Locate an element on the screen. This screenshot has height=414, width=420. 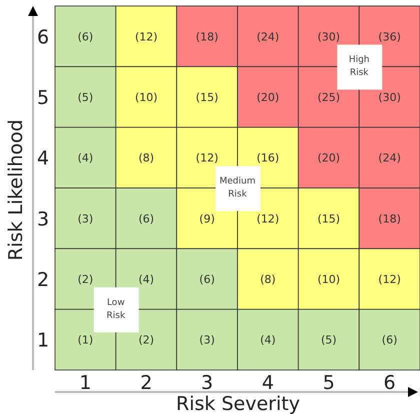
data-label: (9) is located at coordinates (207, 219).